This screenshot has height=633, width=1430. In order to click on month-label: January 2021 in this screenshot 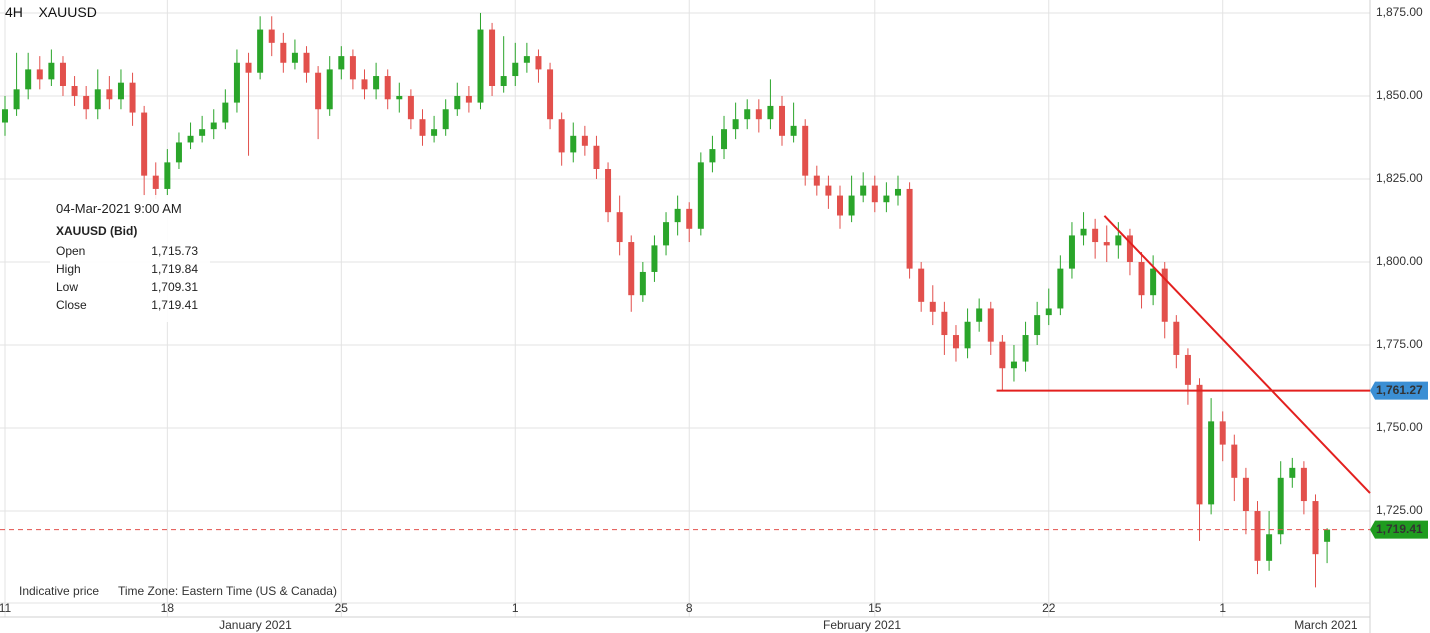, I will do `click(255, 625)`.